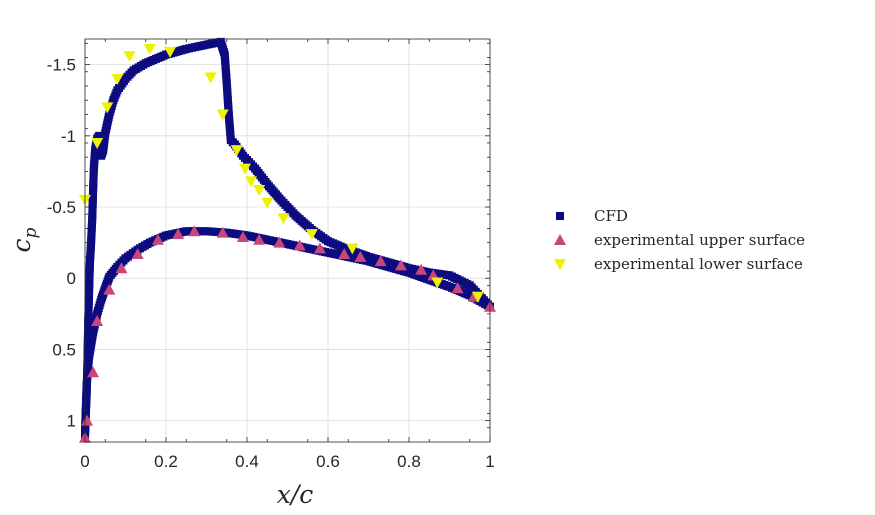 This screenshot has width=875, height=515. Describe the element at coordinates (61, 207) in the screenshot. I see `y-tick-label: -0.5` at that location.